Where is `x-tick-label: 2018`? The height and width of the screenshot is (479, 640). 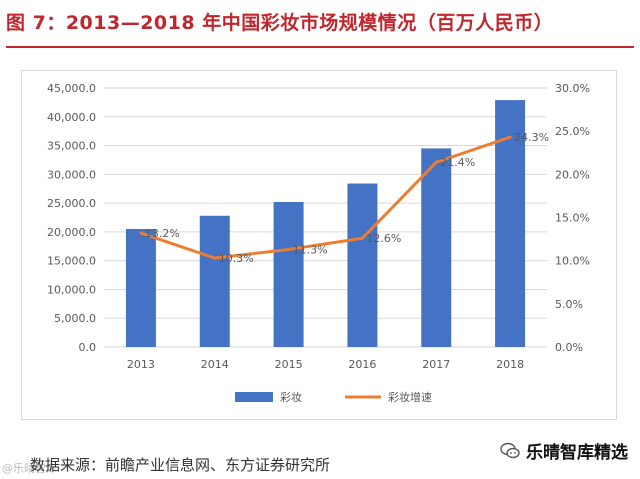 x-tick-label: 2018 is located at coordinates (510, 364).